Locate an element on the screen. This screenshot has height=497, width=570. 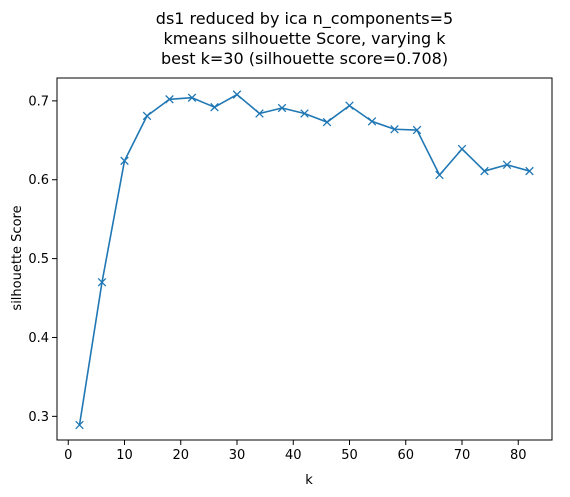
chart-title-line: best k=30 (silhouette score=0.708) is located at coordinates (304, 58).